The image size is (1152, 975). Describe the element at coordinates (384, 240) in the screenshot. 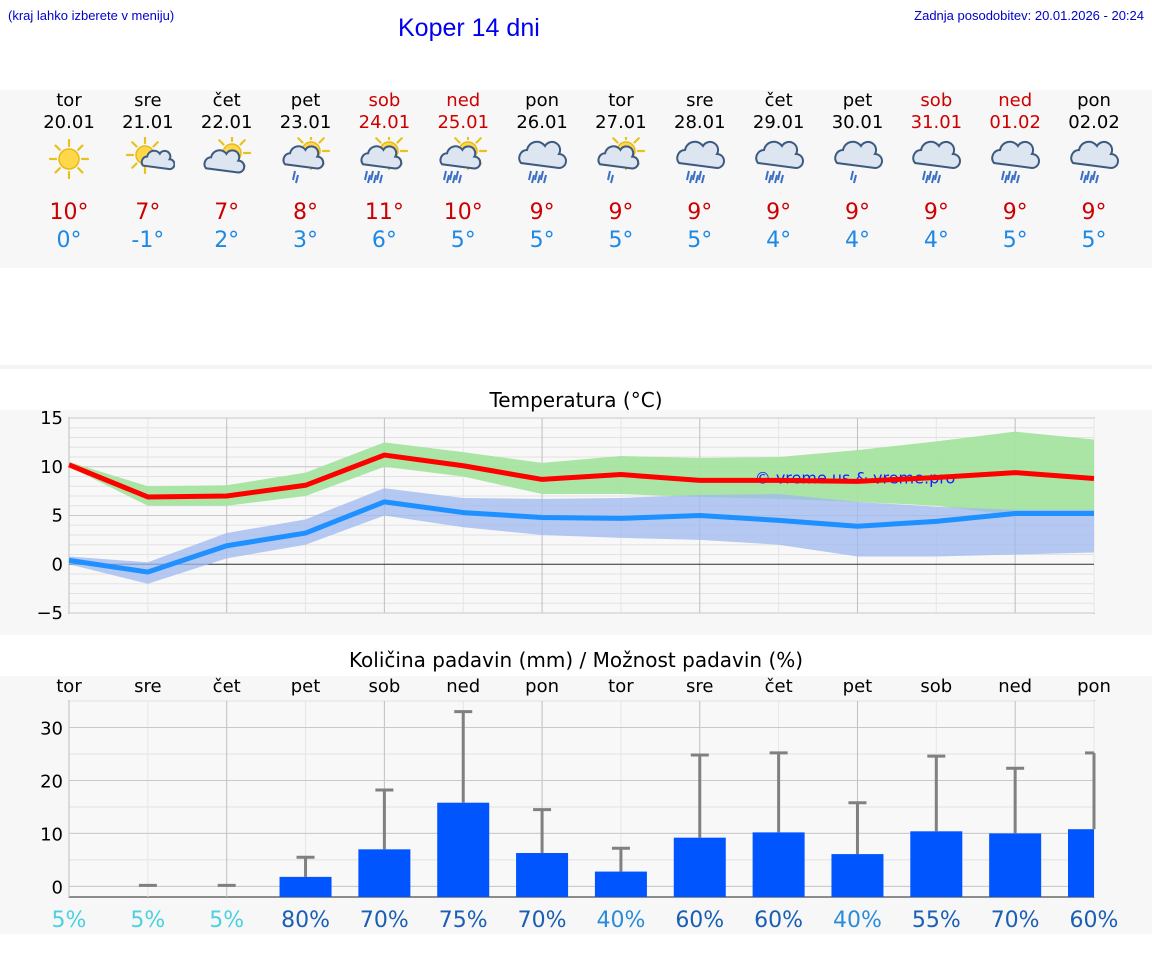

I see `temp-min: 6°` at that location.